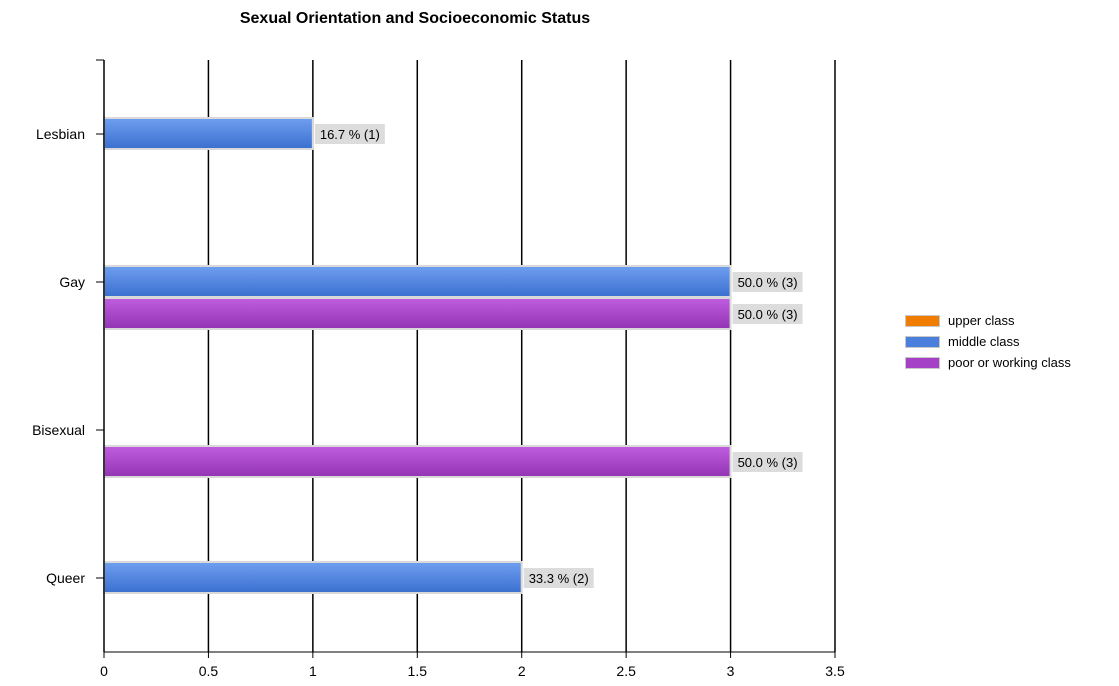  I want to click on legend-item: poor or working class, so click(988, 362).